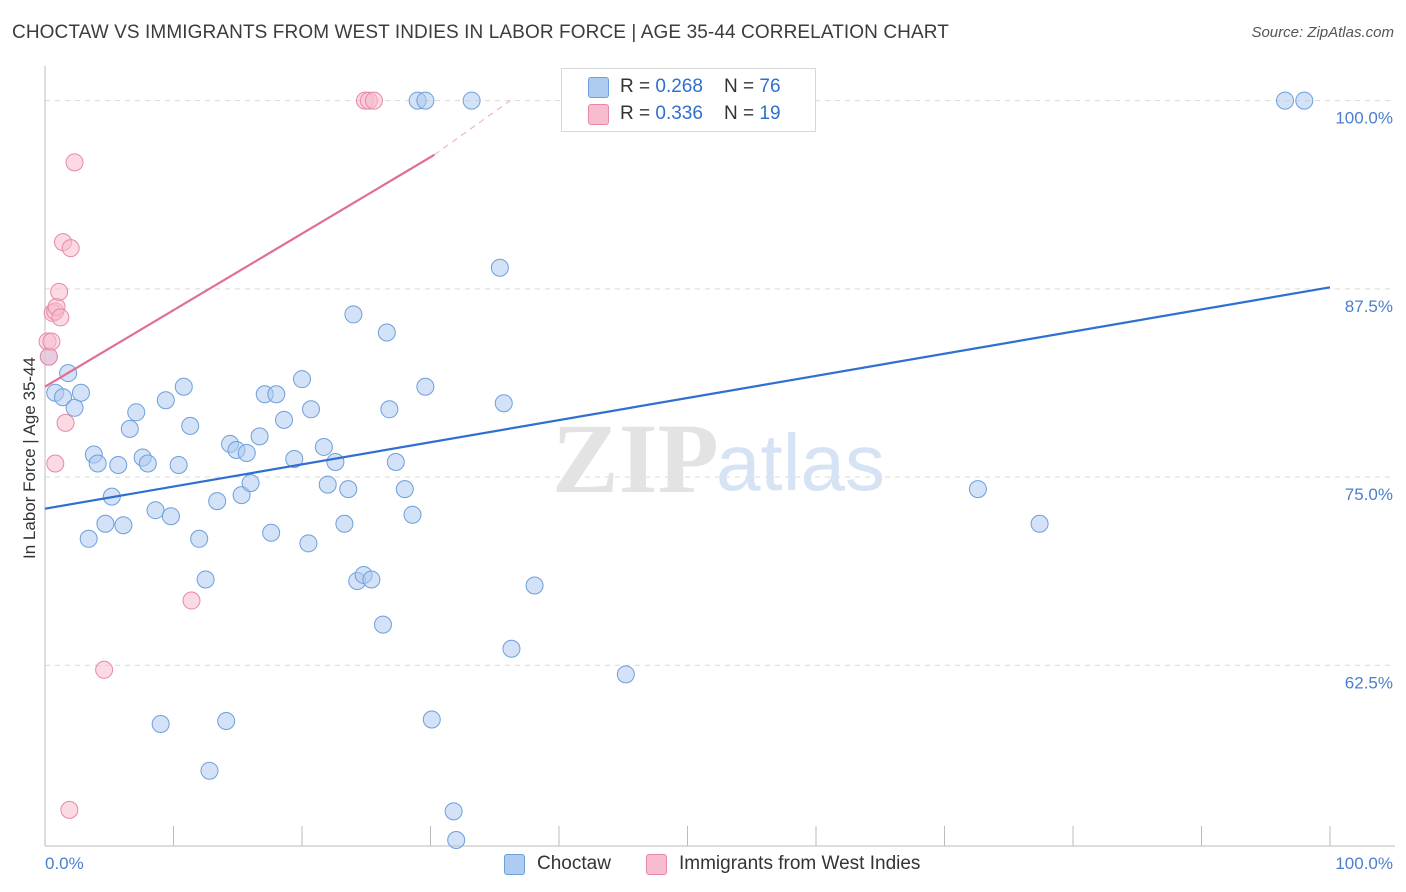  I want to click on bottom-legend-label-west-indies: Immigrants from West Indies, so click(800, 863).